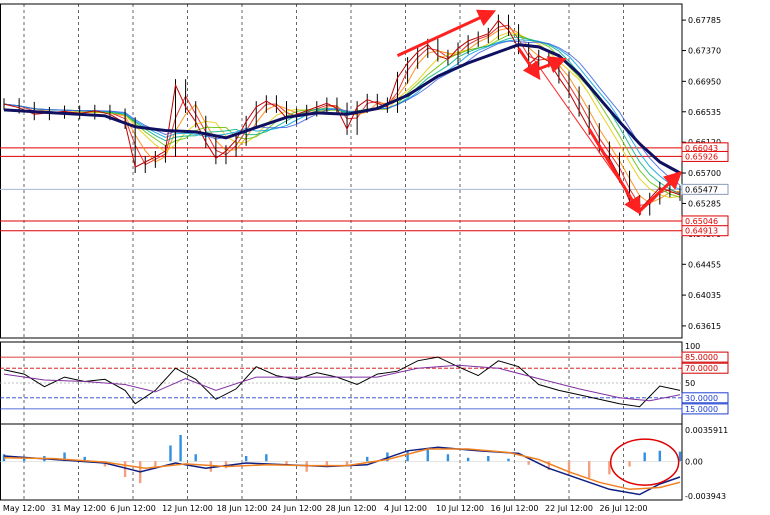 The image size is (770, 515). Describe the element at coordinates (704, 112) in the screenshot. I see `price-tick-label: 0.66535` at that location.